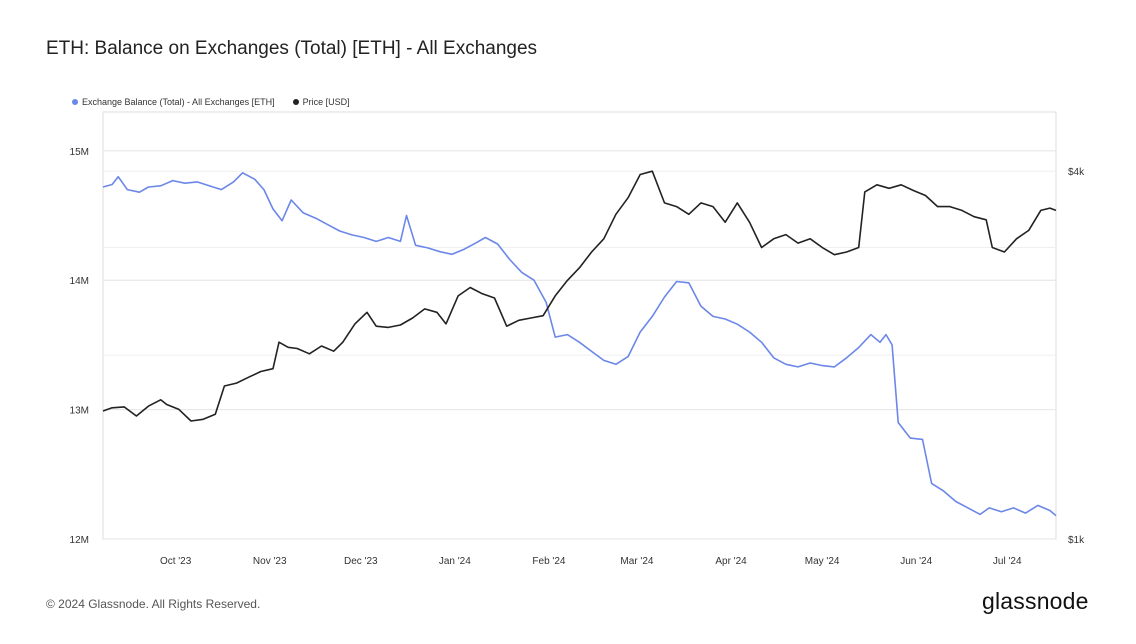 The height and width of the screenshot is (644, 1136). What do you see at coordinates (822, 561) in the screenshot?
I see `x-tick-label: May '24` at bounding box center [822, 561].